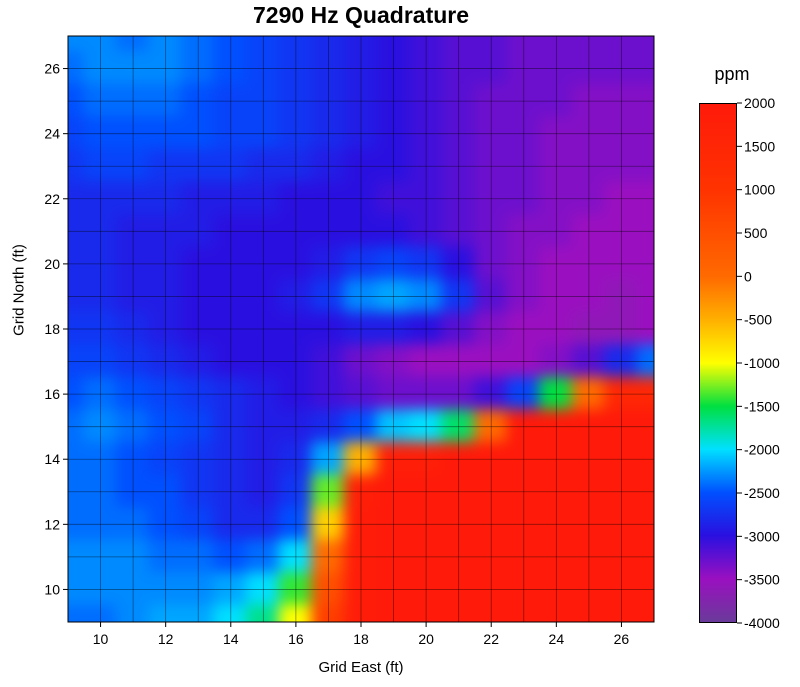 The height and width of the screenshot is (687, 800). What do you see at coordinates (52, 394) in the screenshot?
I see `y-tick-label: 16` at bounding box center [52, 394].